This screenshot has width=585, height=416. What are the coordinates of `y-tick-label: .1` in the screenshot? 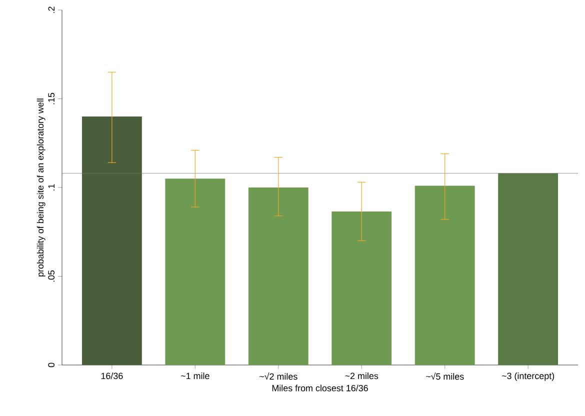 It's located at (51, 187).